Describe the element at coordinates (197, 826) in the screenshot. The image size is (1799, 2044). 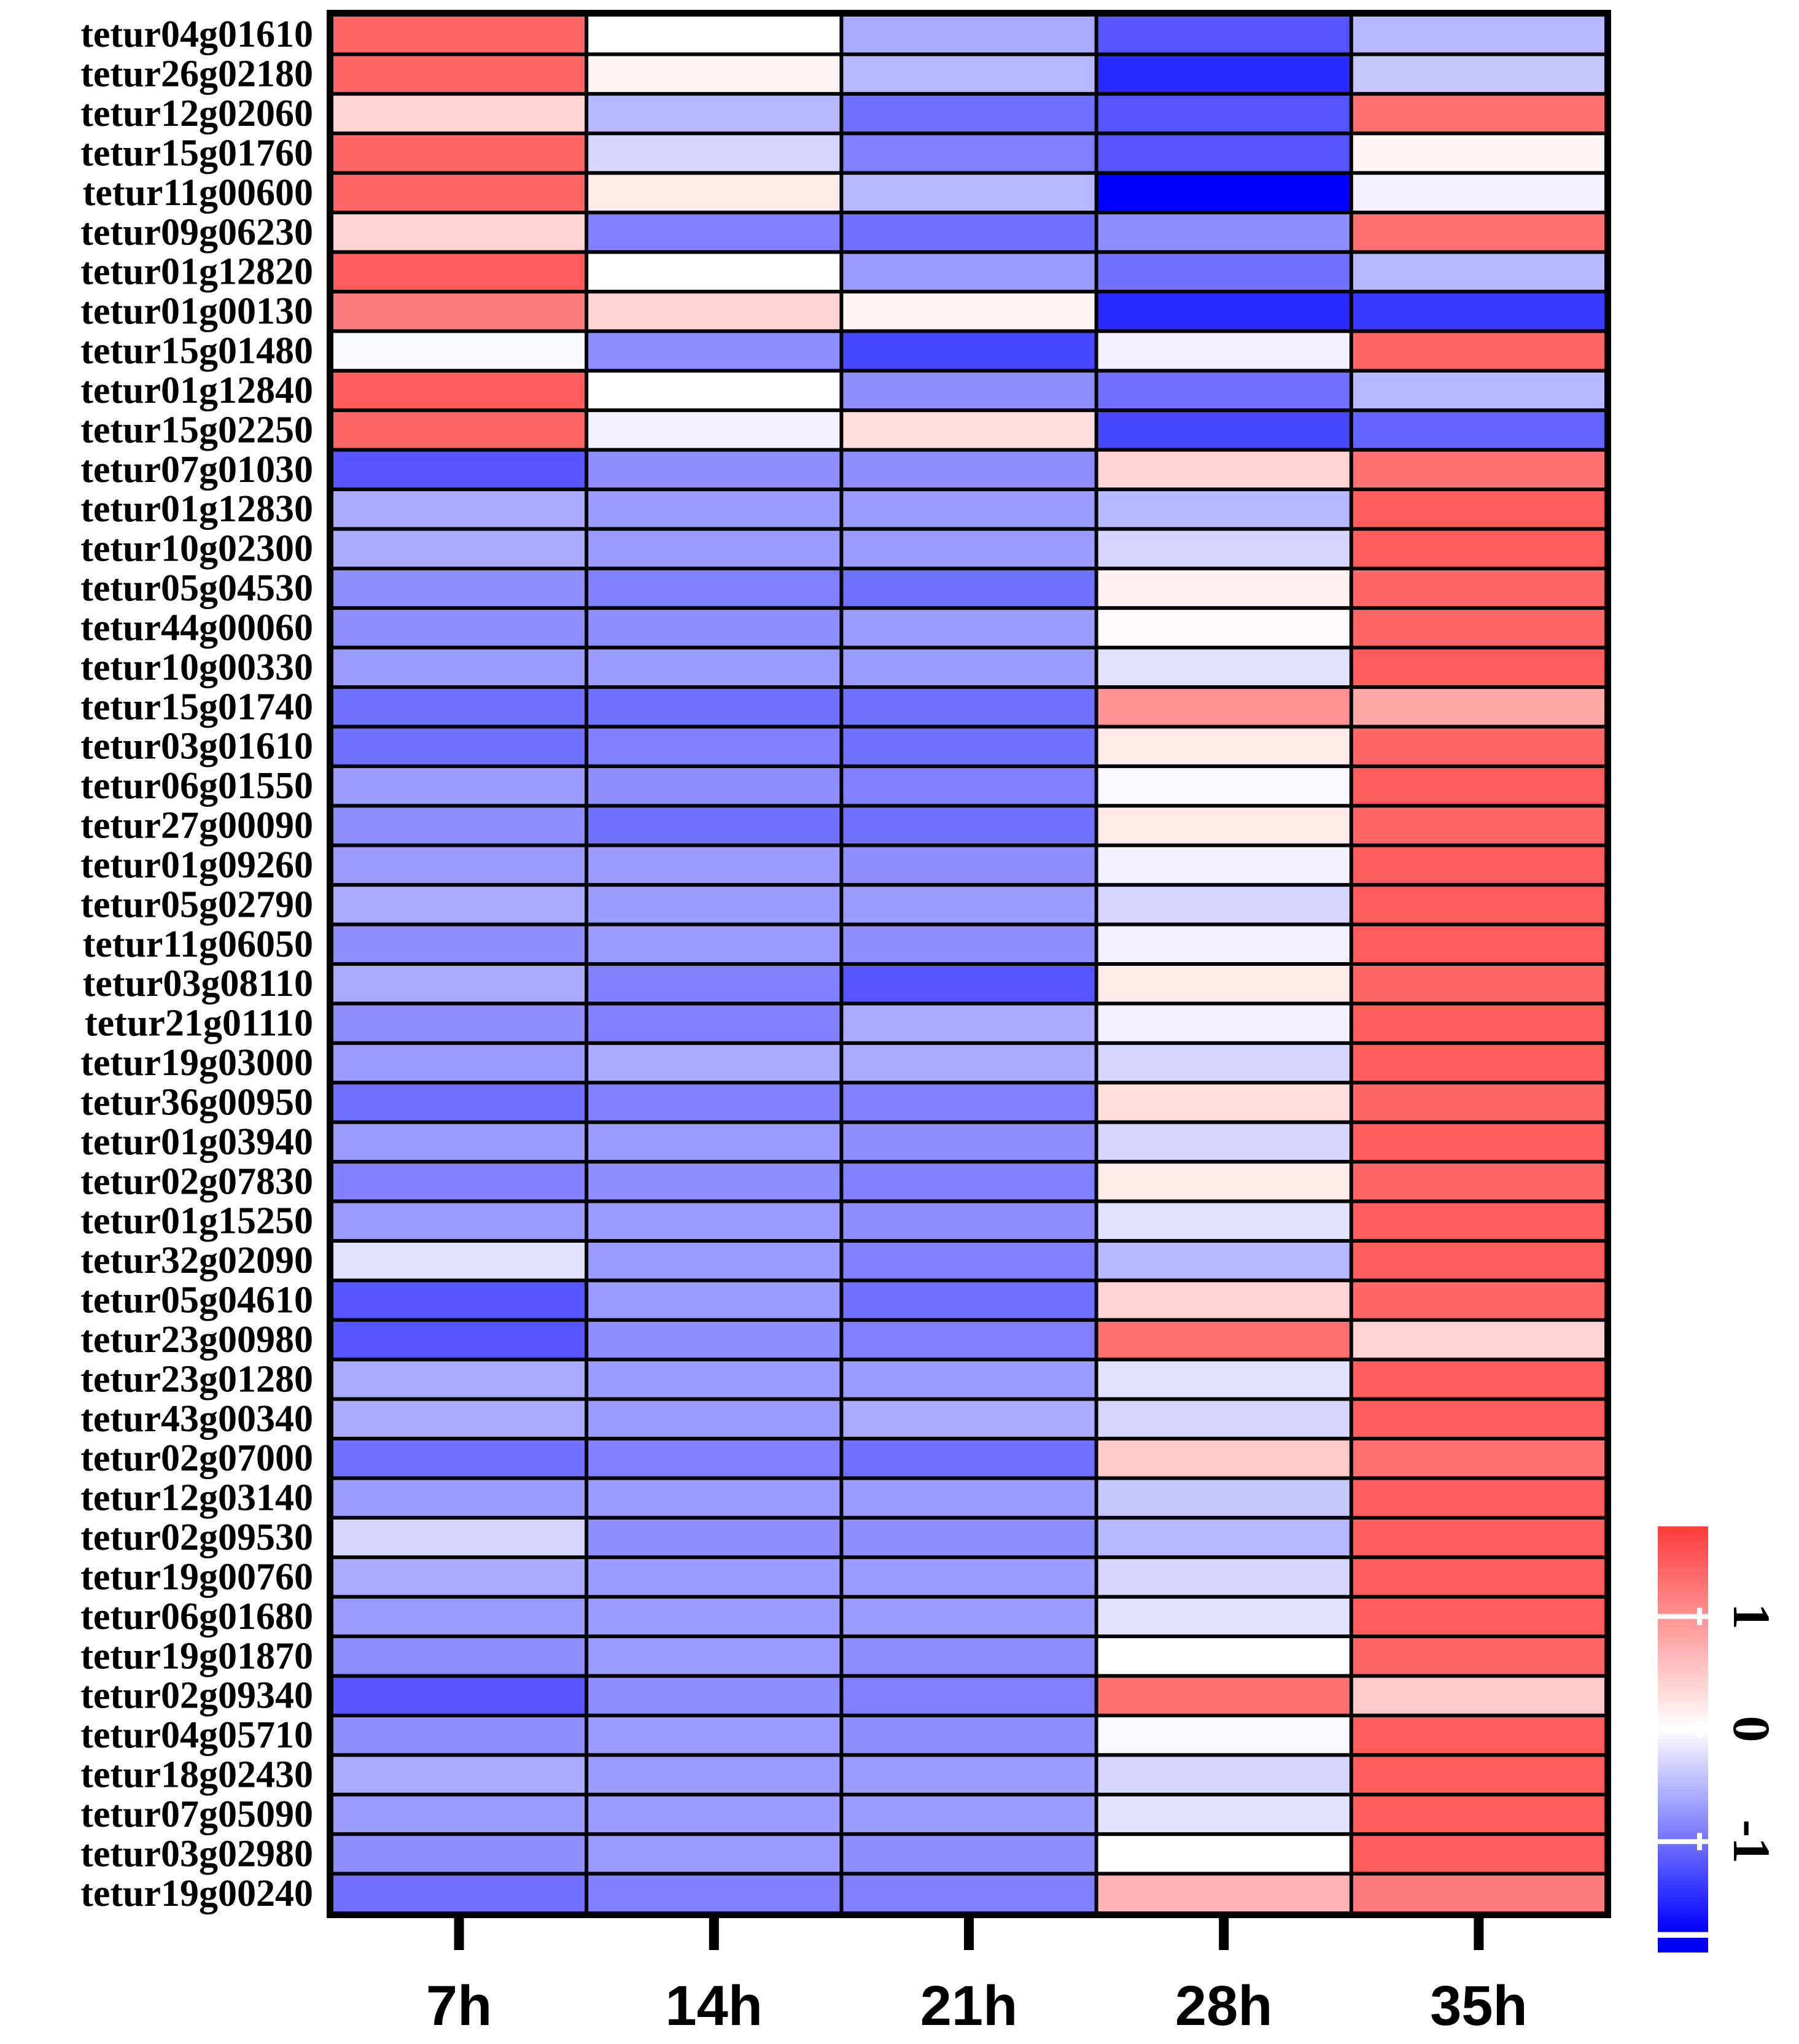
I see `row-label: tetur27g00090` at that location.